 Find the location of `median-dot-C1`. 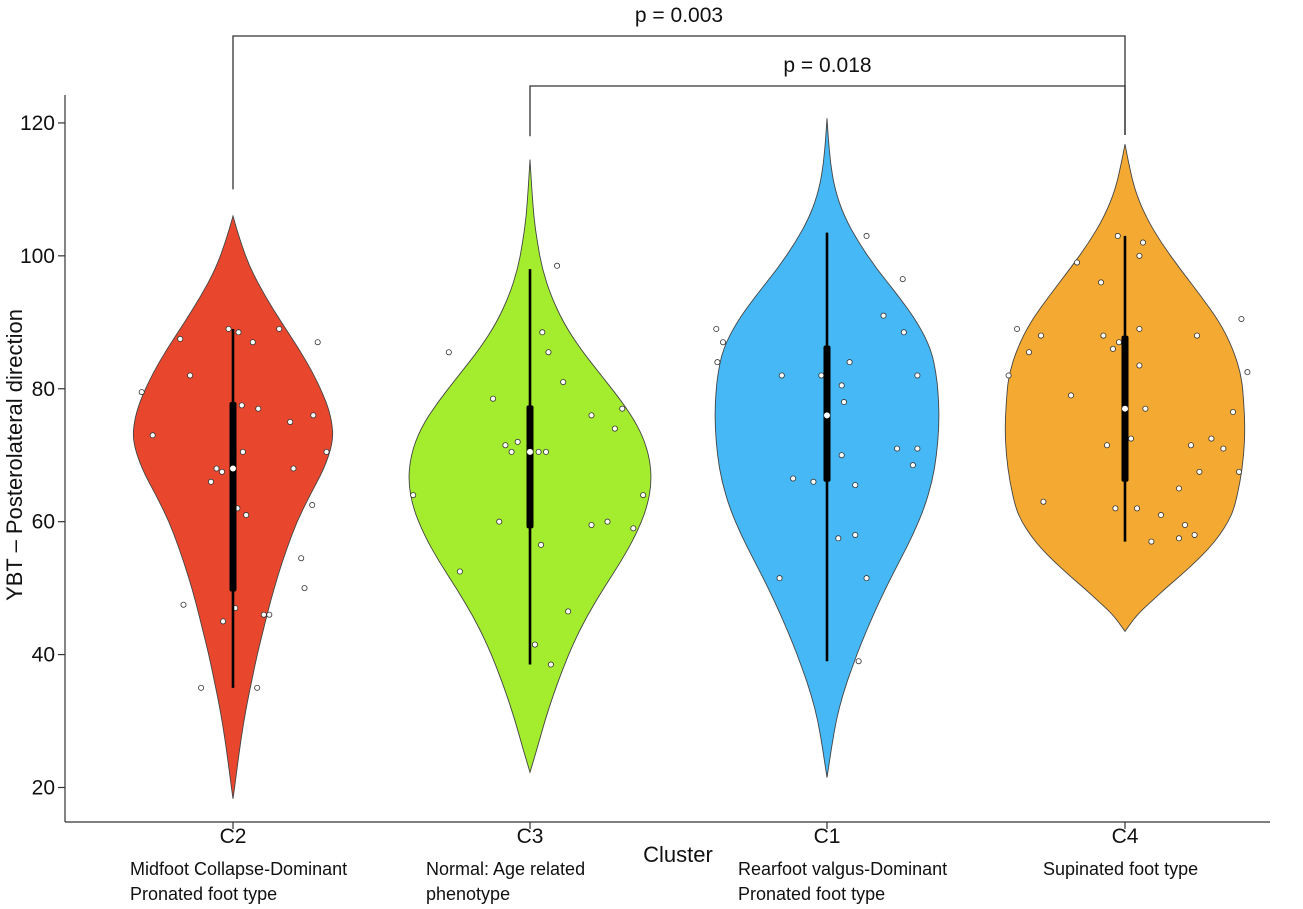

median-dot-C1 is located at coordinates (827, 415).